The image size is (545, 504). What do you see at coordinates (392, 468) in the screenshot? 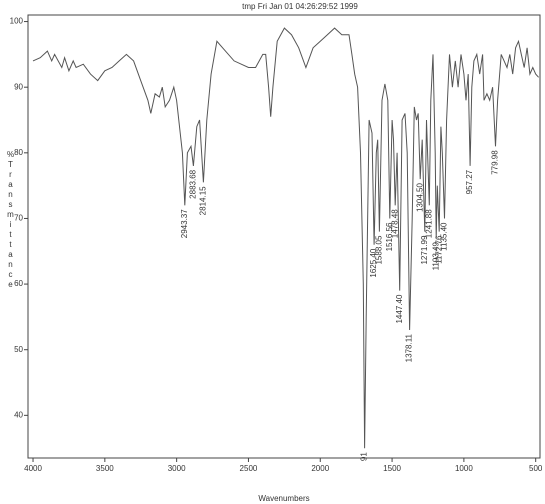
I see `x-tick-label: 1500` at bounding box center [392, 468].